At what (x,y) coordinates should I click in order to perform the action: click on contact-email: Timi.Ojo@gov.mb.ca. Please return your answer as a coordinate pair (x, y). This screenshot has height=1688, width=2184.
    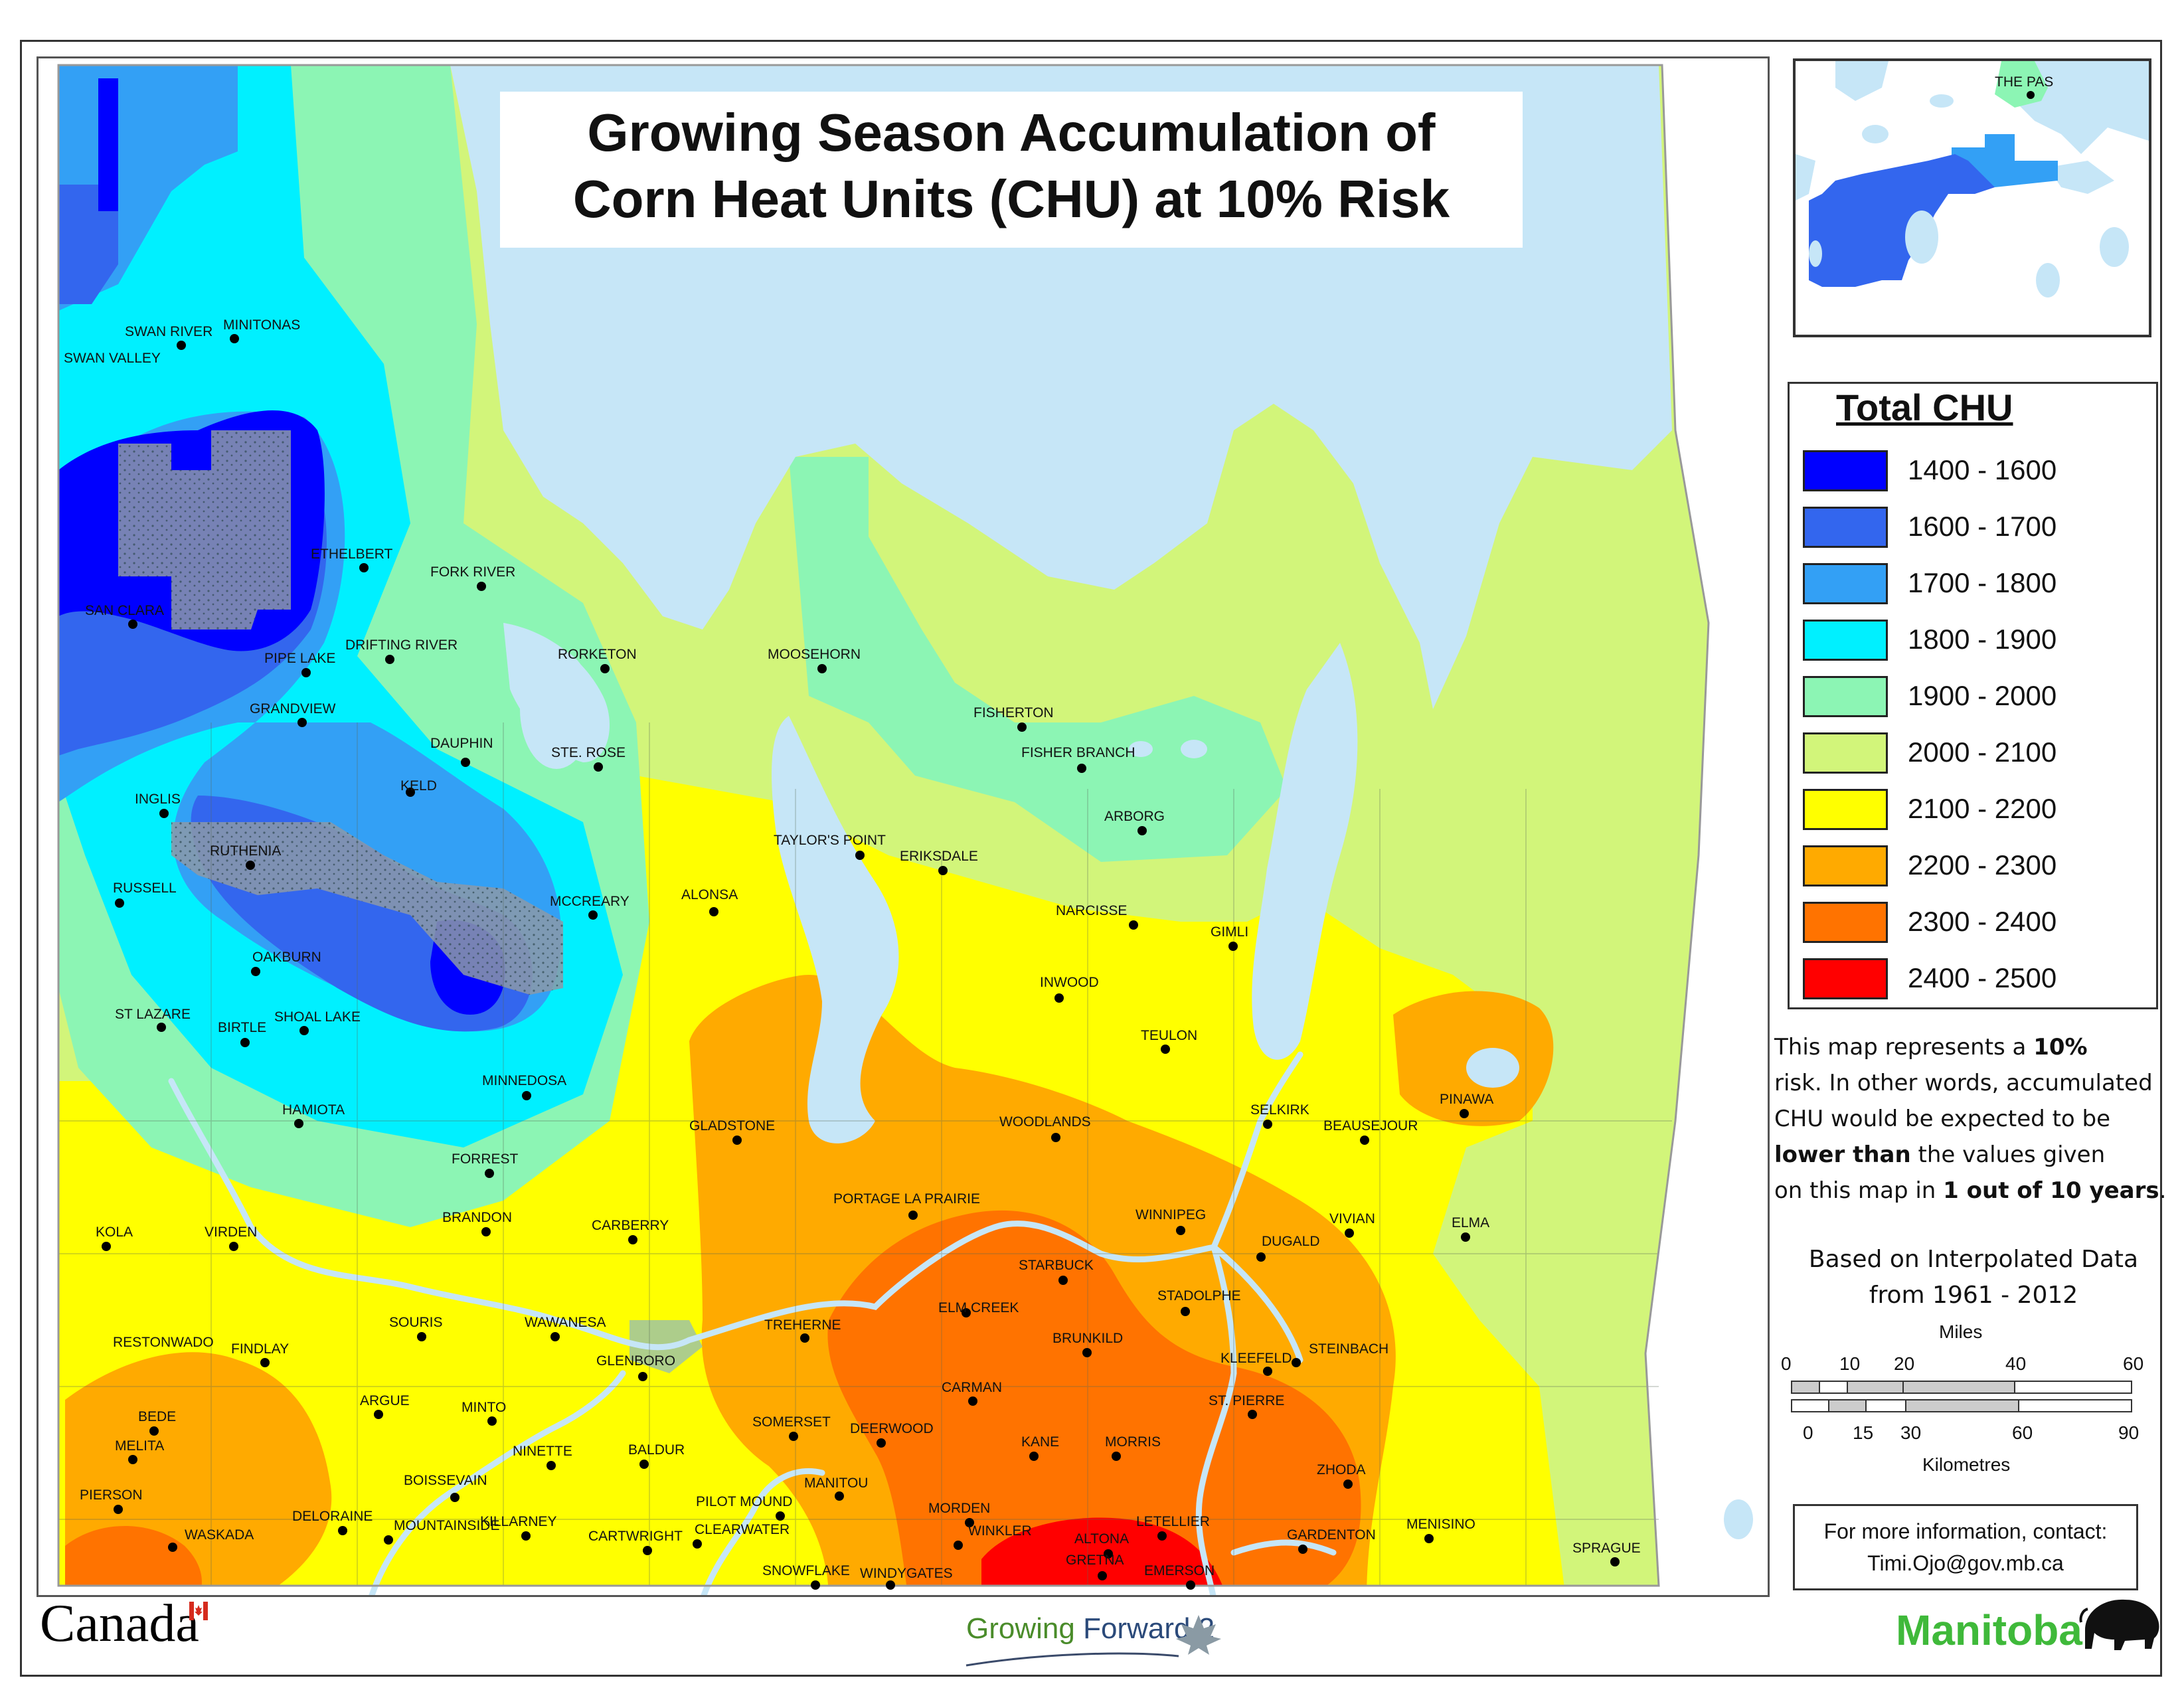
    Looking at the image, I should click on (1965, 1563).